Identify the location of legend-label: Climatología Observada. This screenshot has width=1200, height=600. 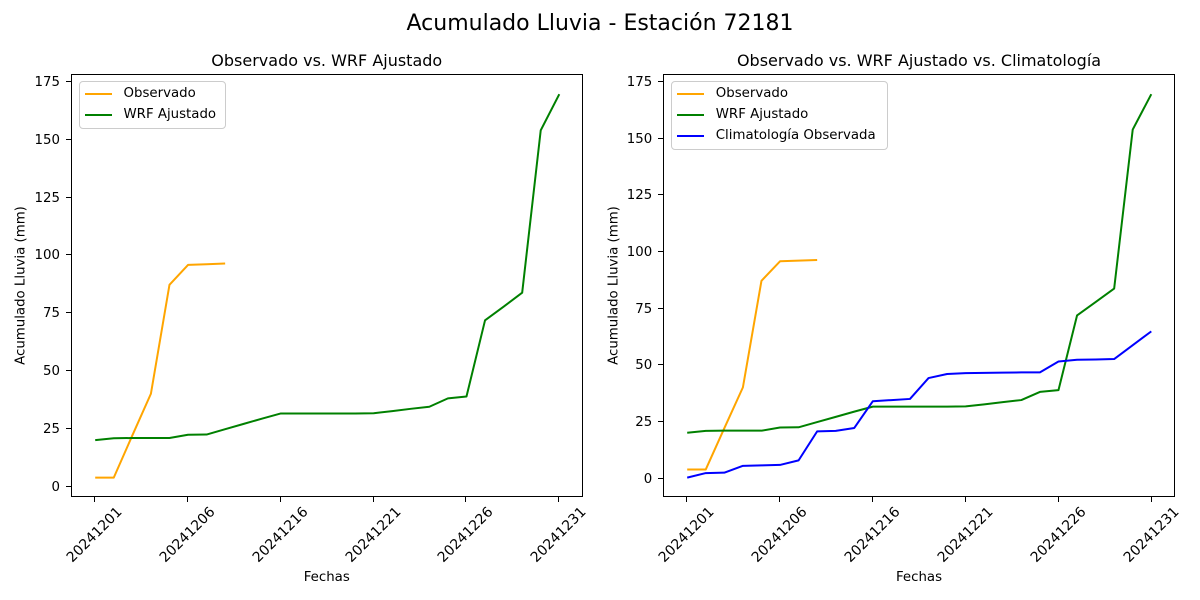
(795, 136).